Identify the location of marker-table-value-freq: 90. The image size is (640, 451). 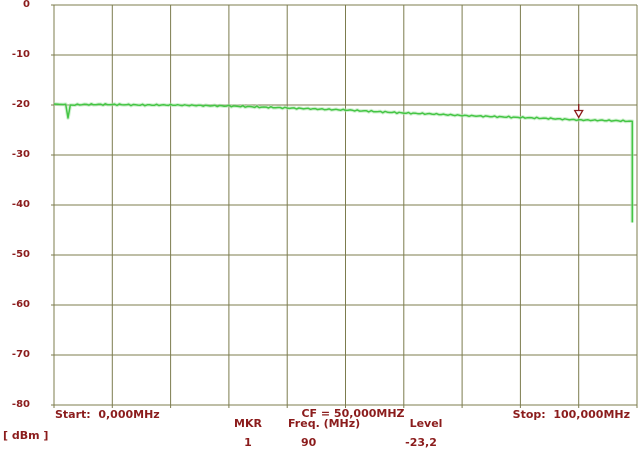
(309, 442).